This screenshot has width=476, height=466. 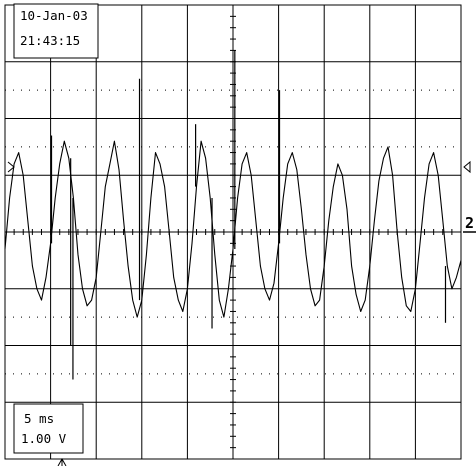 I want to click on channel-2-marker: 2, so click(x=469, y=223).